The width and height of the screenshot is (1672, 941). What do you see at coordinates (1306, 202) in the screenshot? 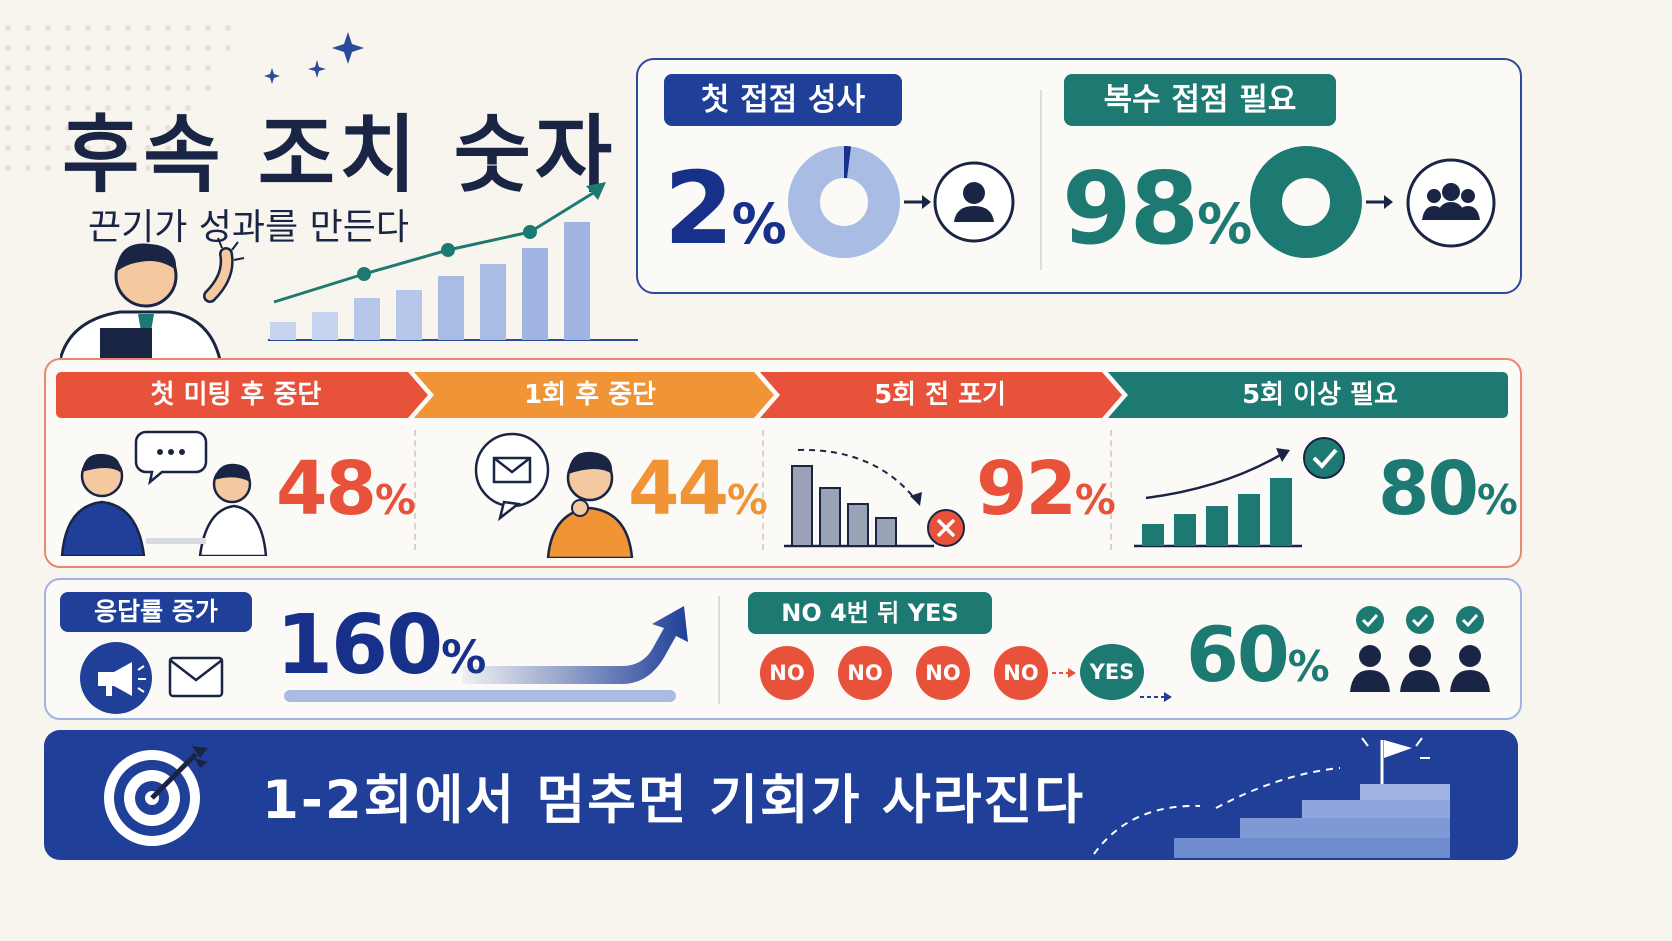
I see `multiple-contact-donut` at bounding box center [1306, 202].